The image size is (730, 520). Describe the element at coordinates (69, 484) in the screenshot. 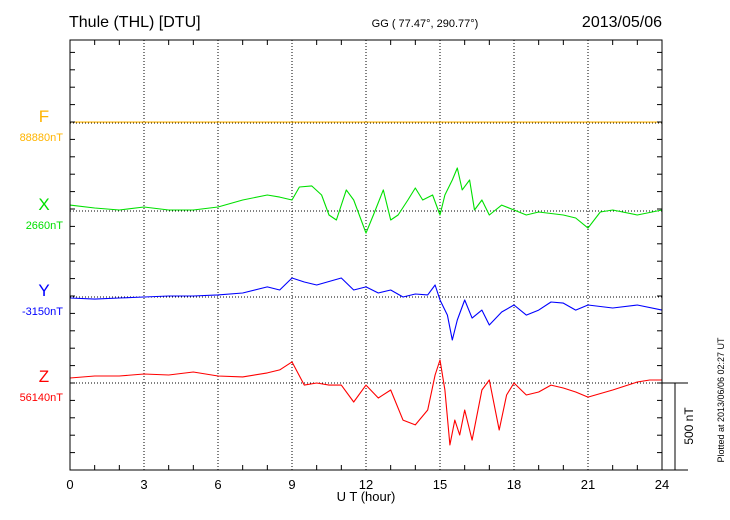

I see `x-tick-label: 0` at that location.